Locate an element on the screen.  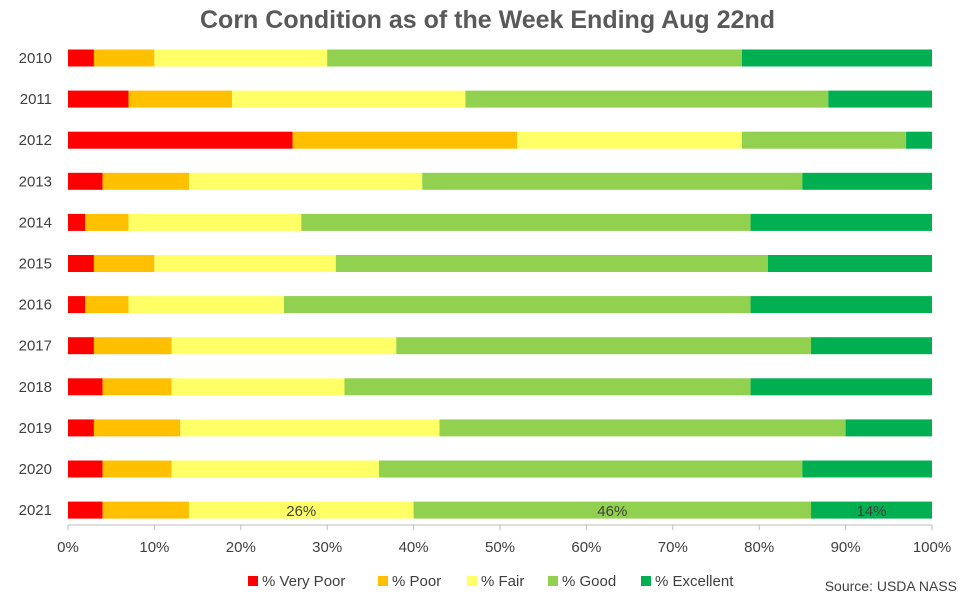
bar-2021-very-poor is located at coordinates (85, 510).